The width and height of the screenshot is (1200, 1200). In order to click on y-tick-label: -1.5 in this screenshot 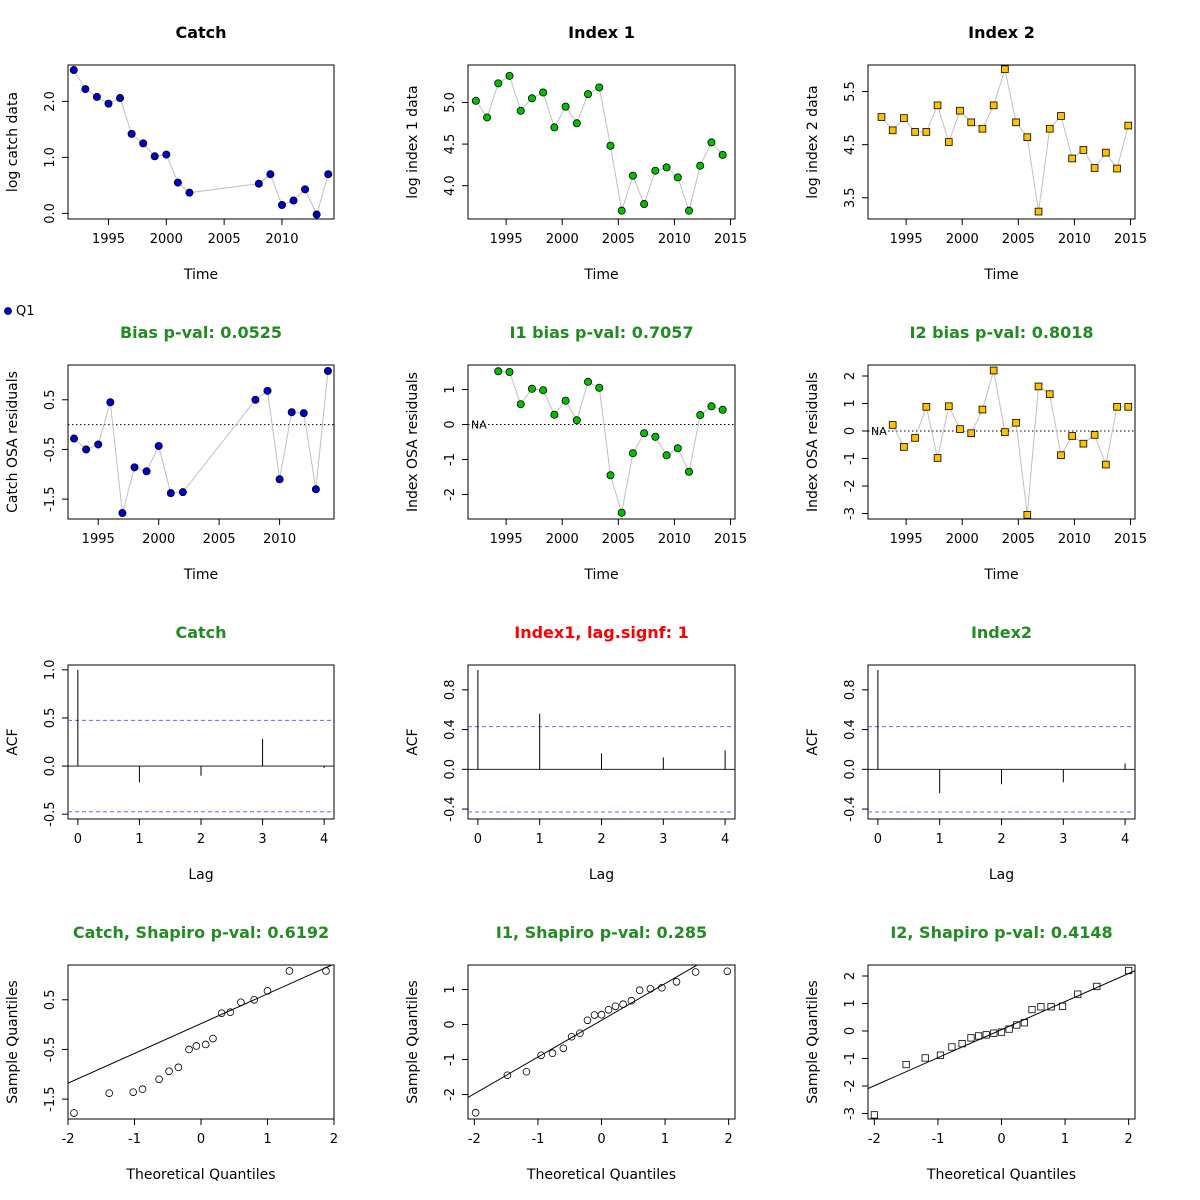, I will do `click(50, 1098)`.